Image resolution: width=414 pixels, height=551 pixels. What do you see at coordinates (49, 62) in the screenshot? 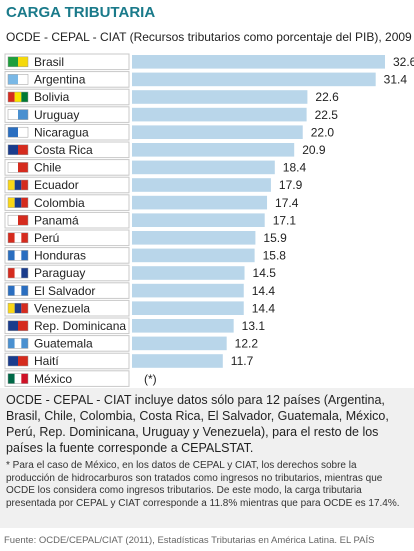
I see `category-label: Brasil` at bounding box center [49, 62].